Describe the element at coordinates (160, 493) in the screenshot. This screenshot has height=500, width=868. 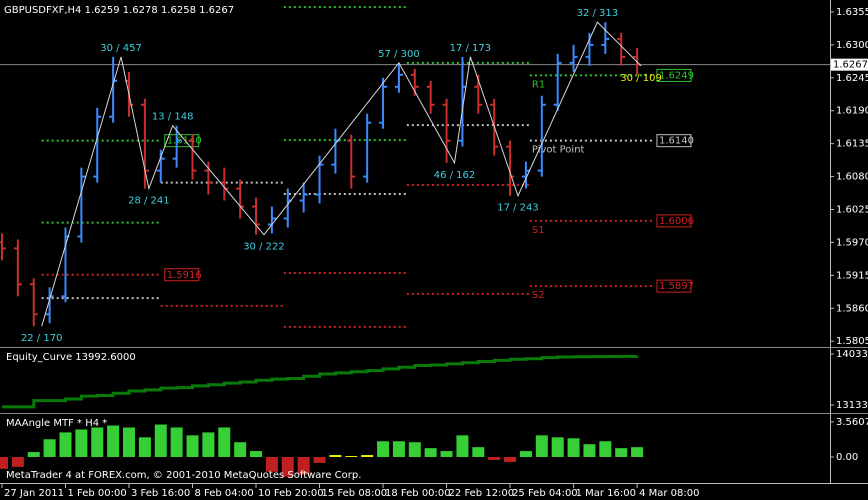
I see `x-tick-label: 3 Feb 16:00` at that location.